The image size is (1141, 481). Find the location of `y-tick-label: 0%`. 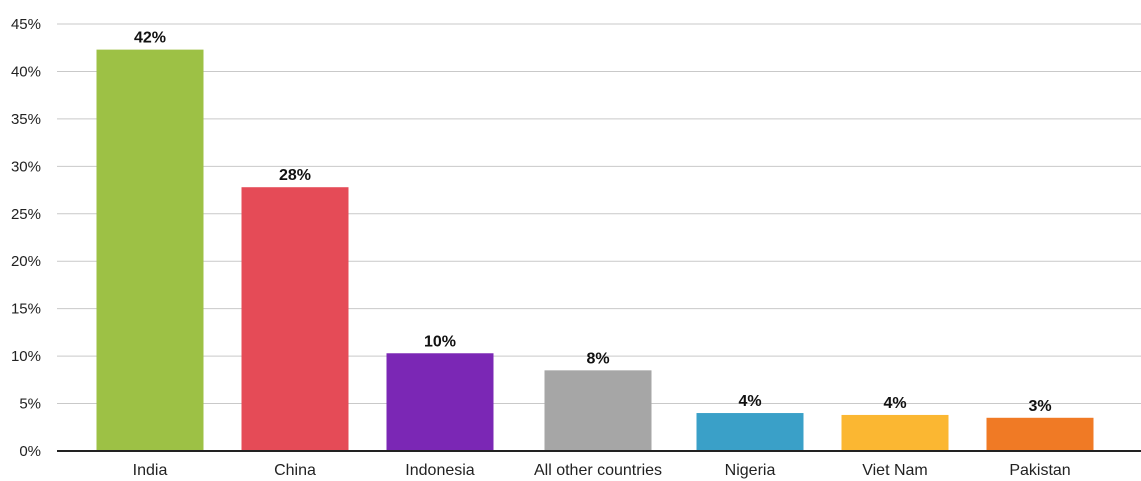

y-tick-label: 0% is located at coordinates (30, 451).